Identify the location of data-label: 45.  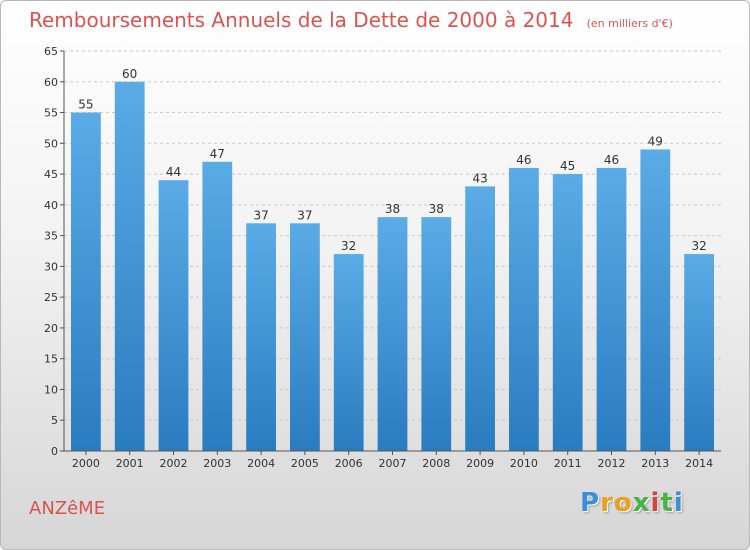
(567, 166).